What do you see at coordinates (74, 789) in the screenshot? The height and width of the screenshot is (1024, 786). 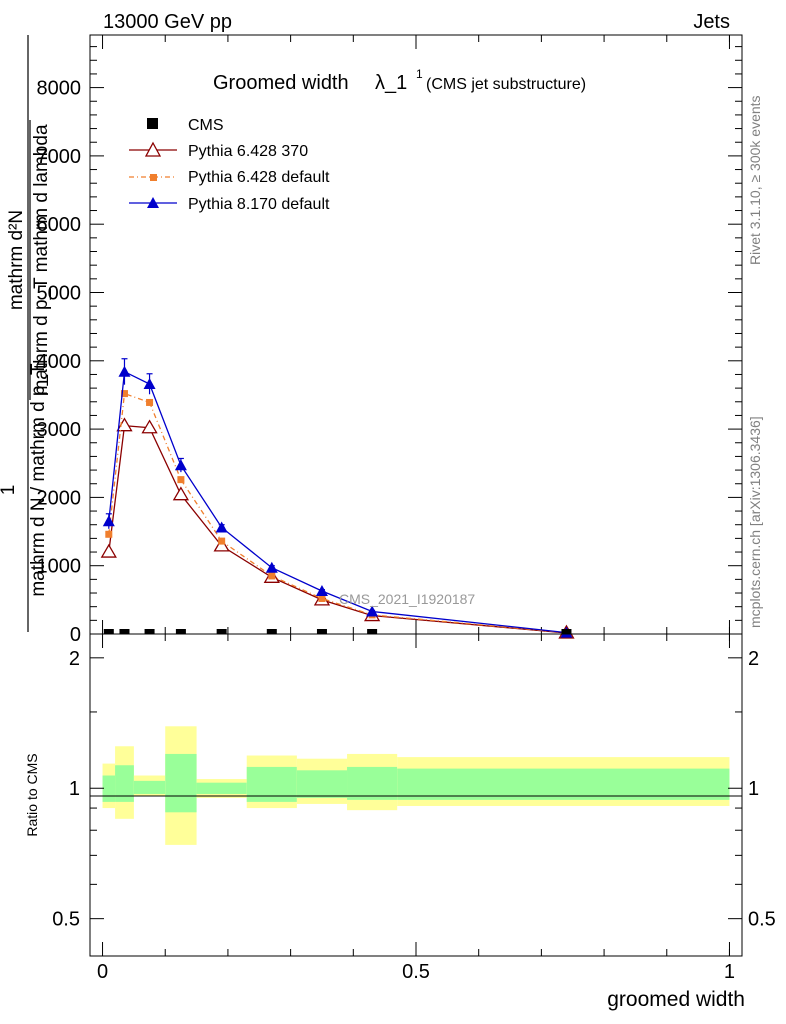 I see `ratio-tick-label-left-1: 1` at bounding box center [74, 789].